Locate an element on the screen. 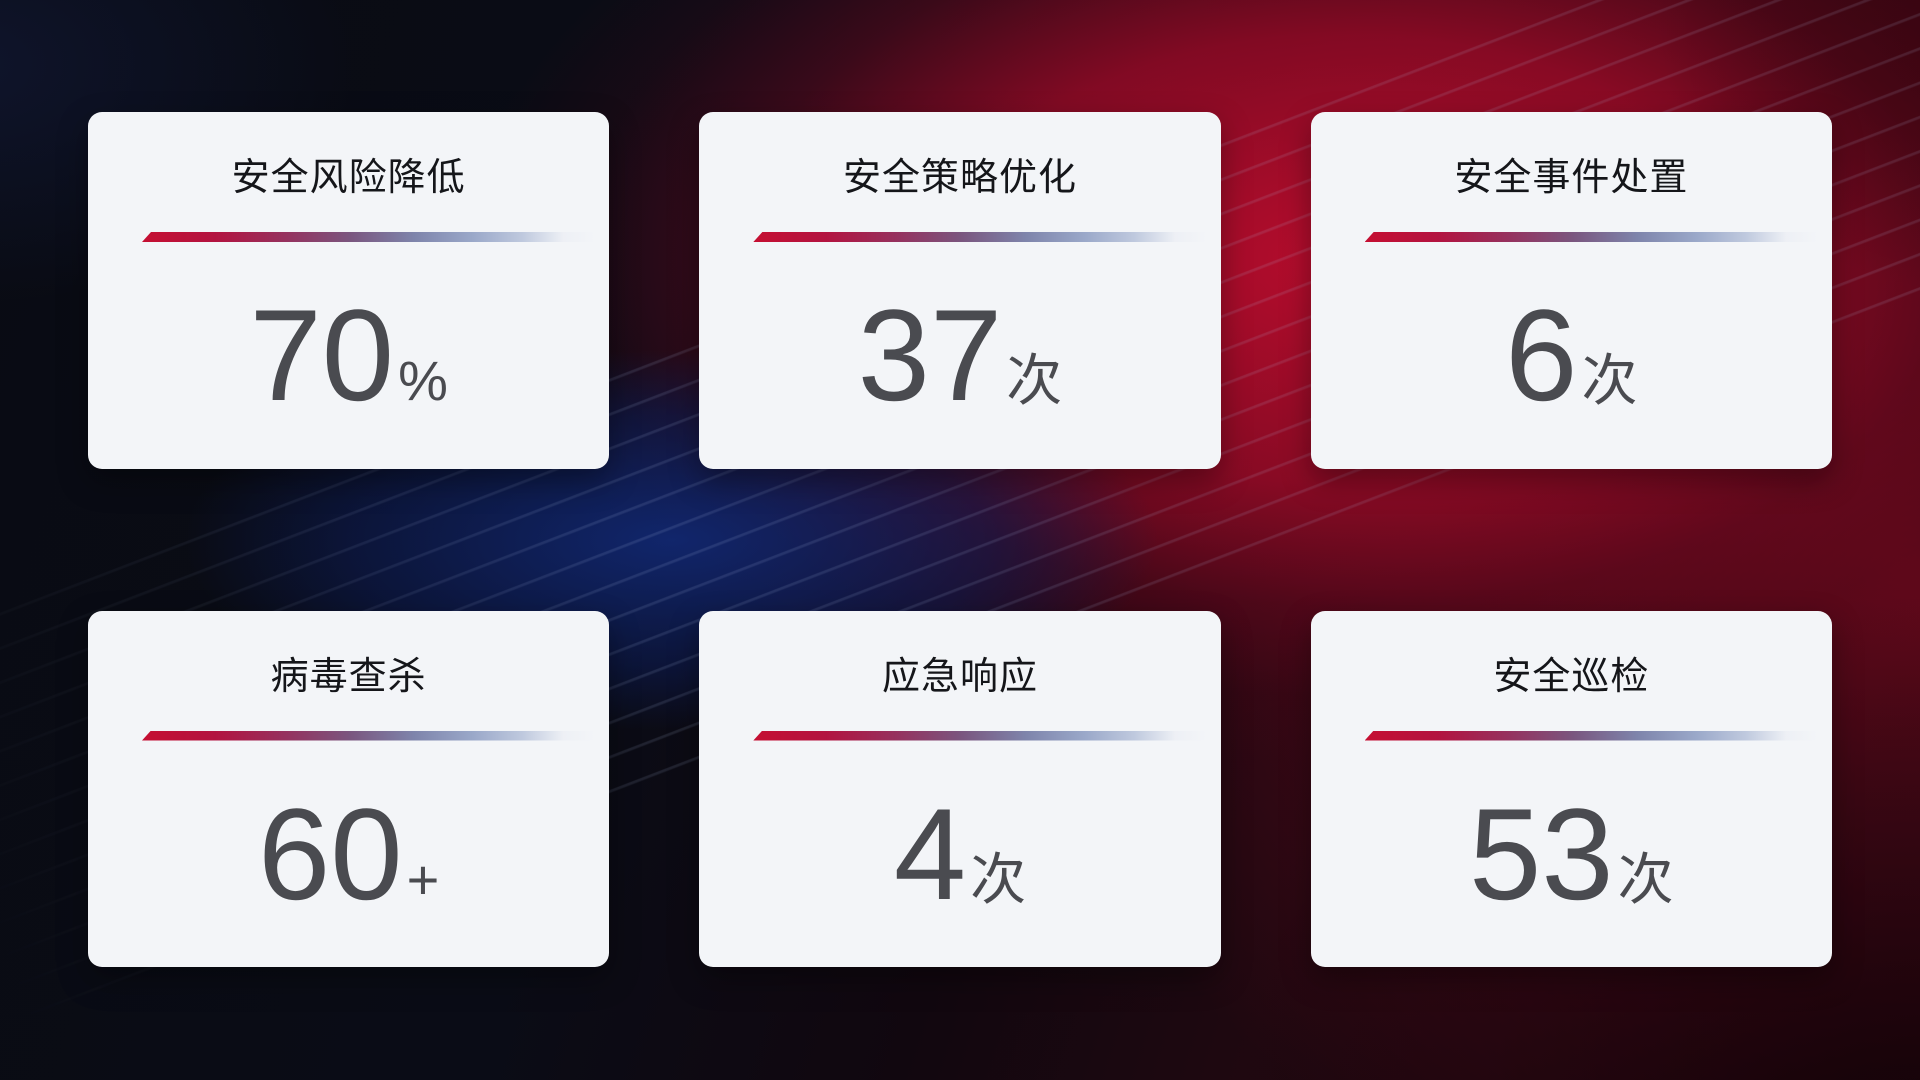  stat-value: 4 is located at coordinates (930, 853).